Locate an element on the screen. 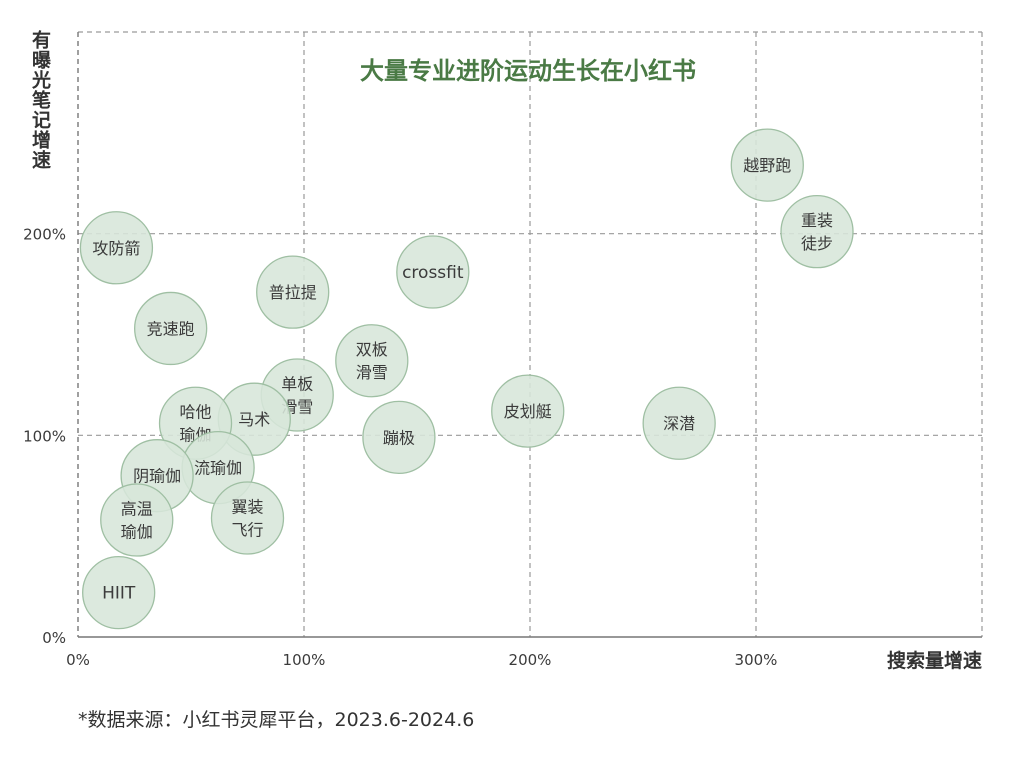 The height and width of the screenshot is (776, 1014). bubble: crossfit is located at coordinates (433, 272).